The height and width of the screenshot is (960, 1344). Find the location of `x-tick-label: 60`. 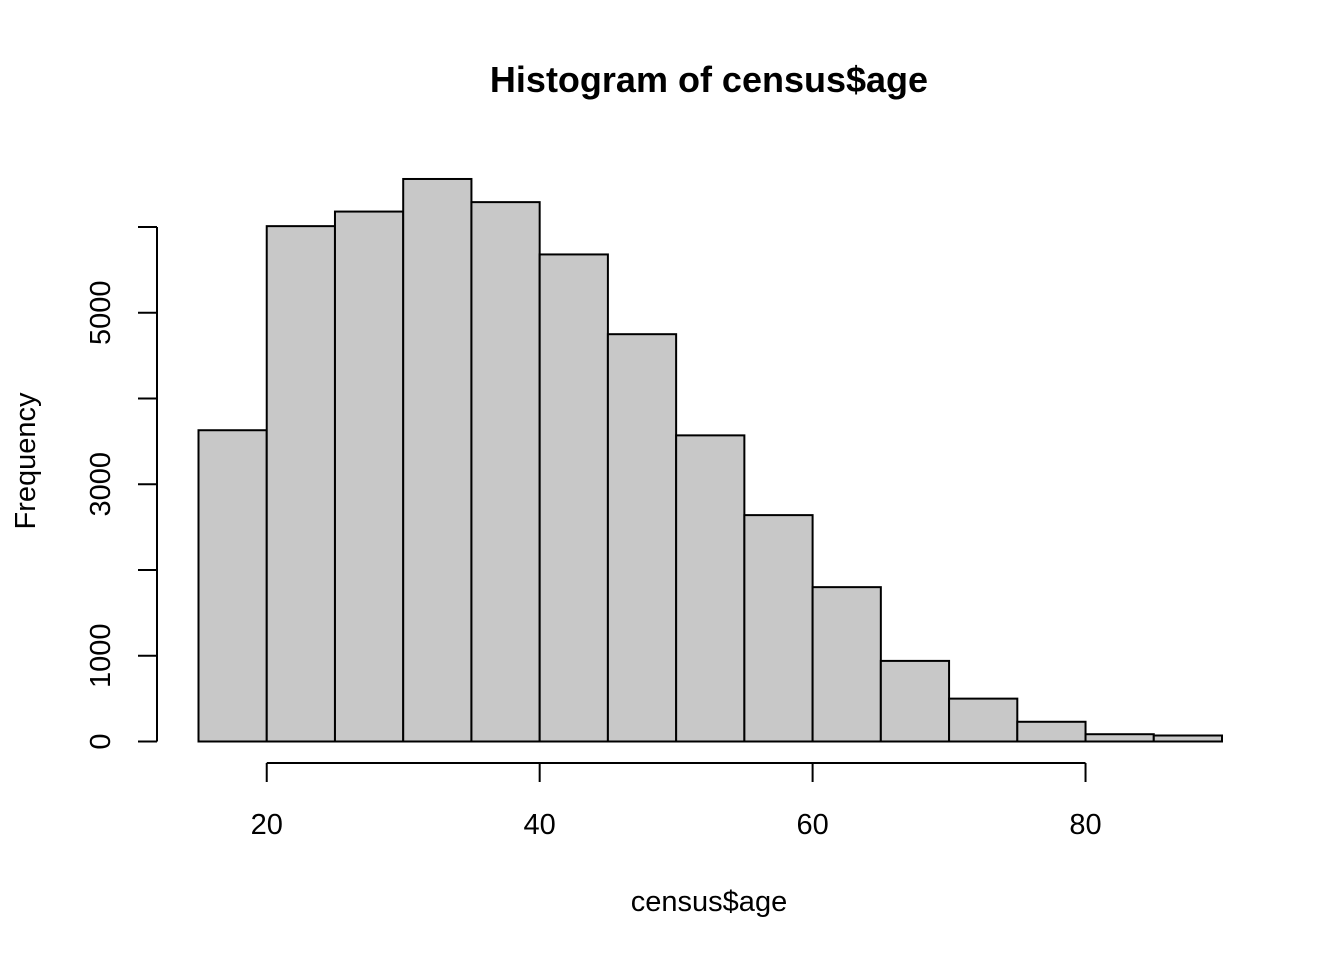

x-tick-label: 60 is located at coordinates (812, 825).